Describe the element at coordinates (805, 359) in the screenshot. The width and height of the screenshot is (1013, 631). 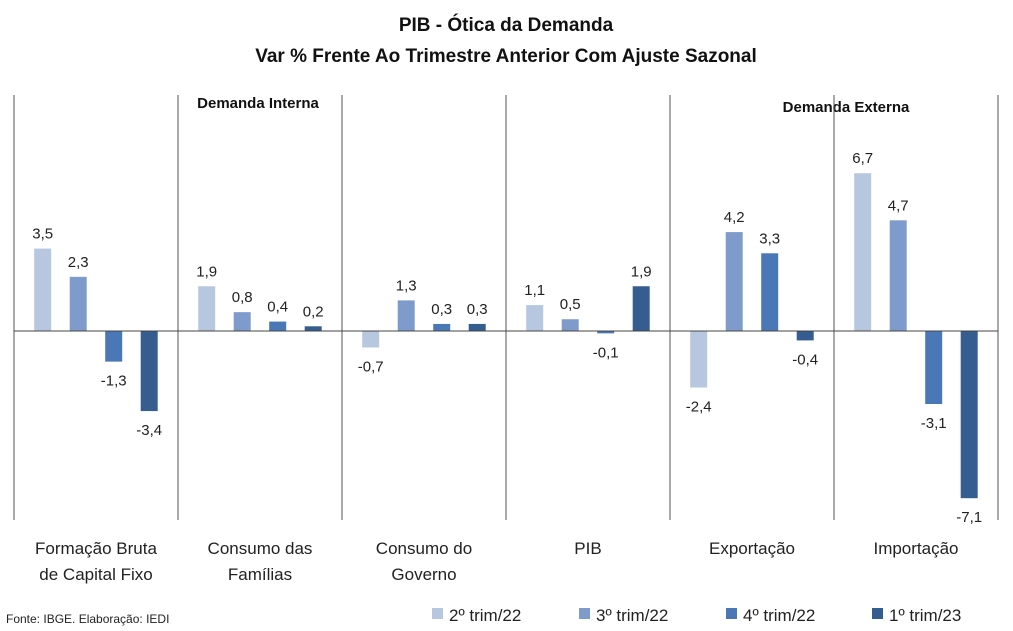
I see `data-label: -0,4` at that location.